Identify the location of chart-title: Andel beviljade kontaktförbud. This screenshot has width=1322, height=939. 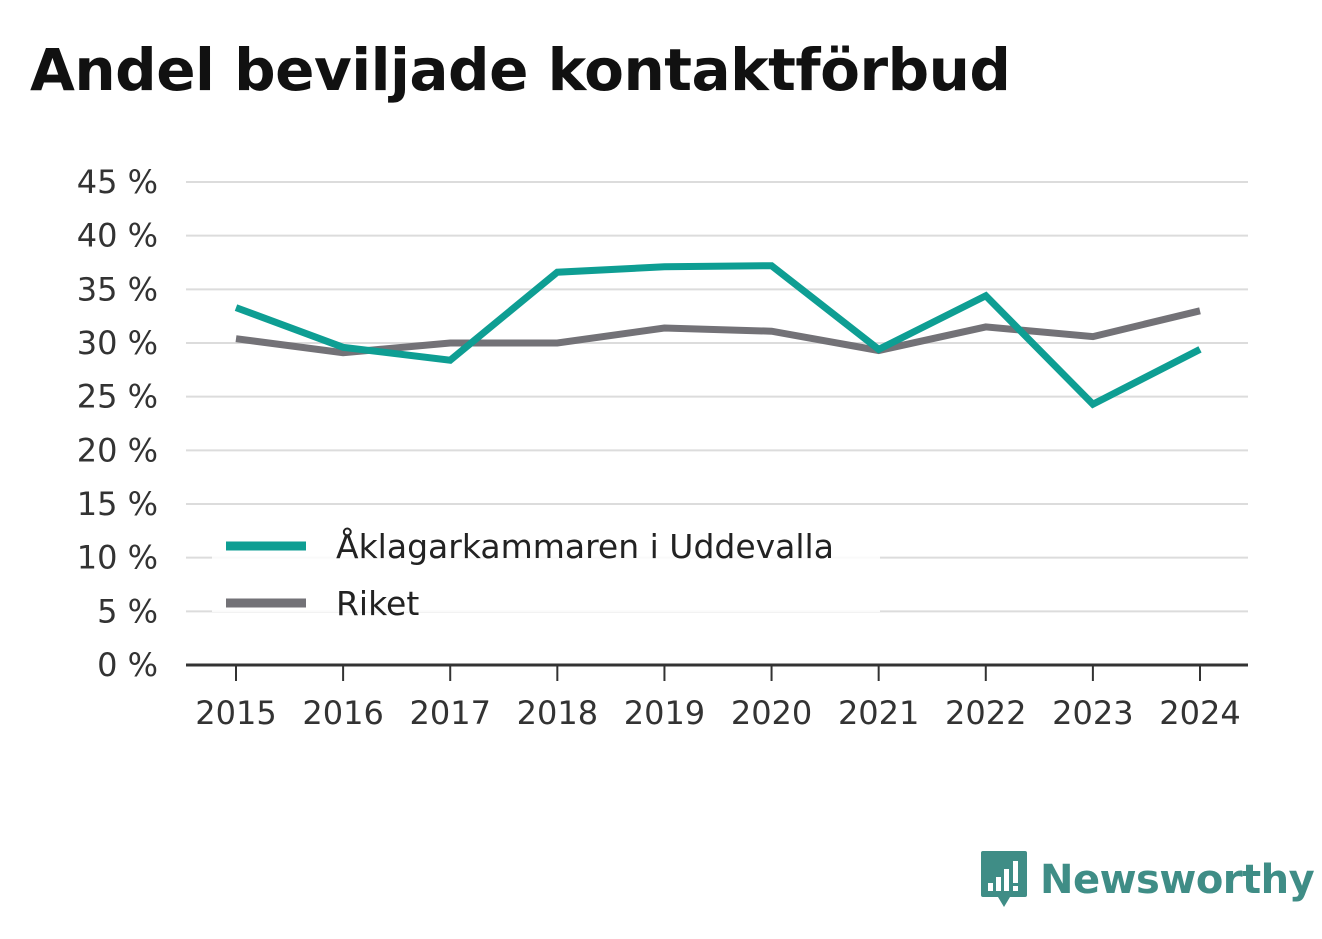
(520, 70).